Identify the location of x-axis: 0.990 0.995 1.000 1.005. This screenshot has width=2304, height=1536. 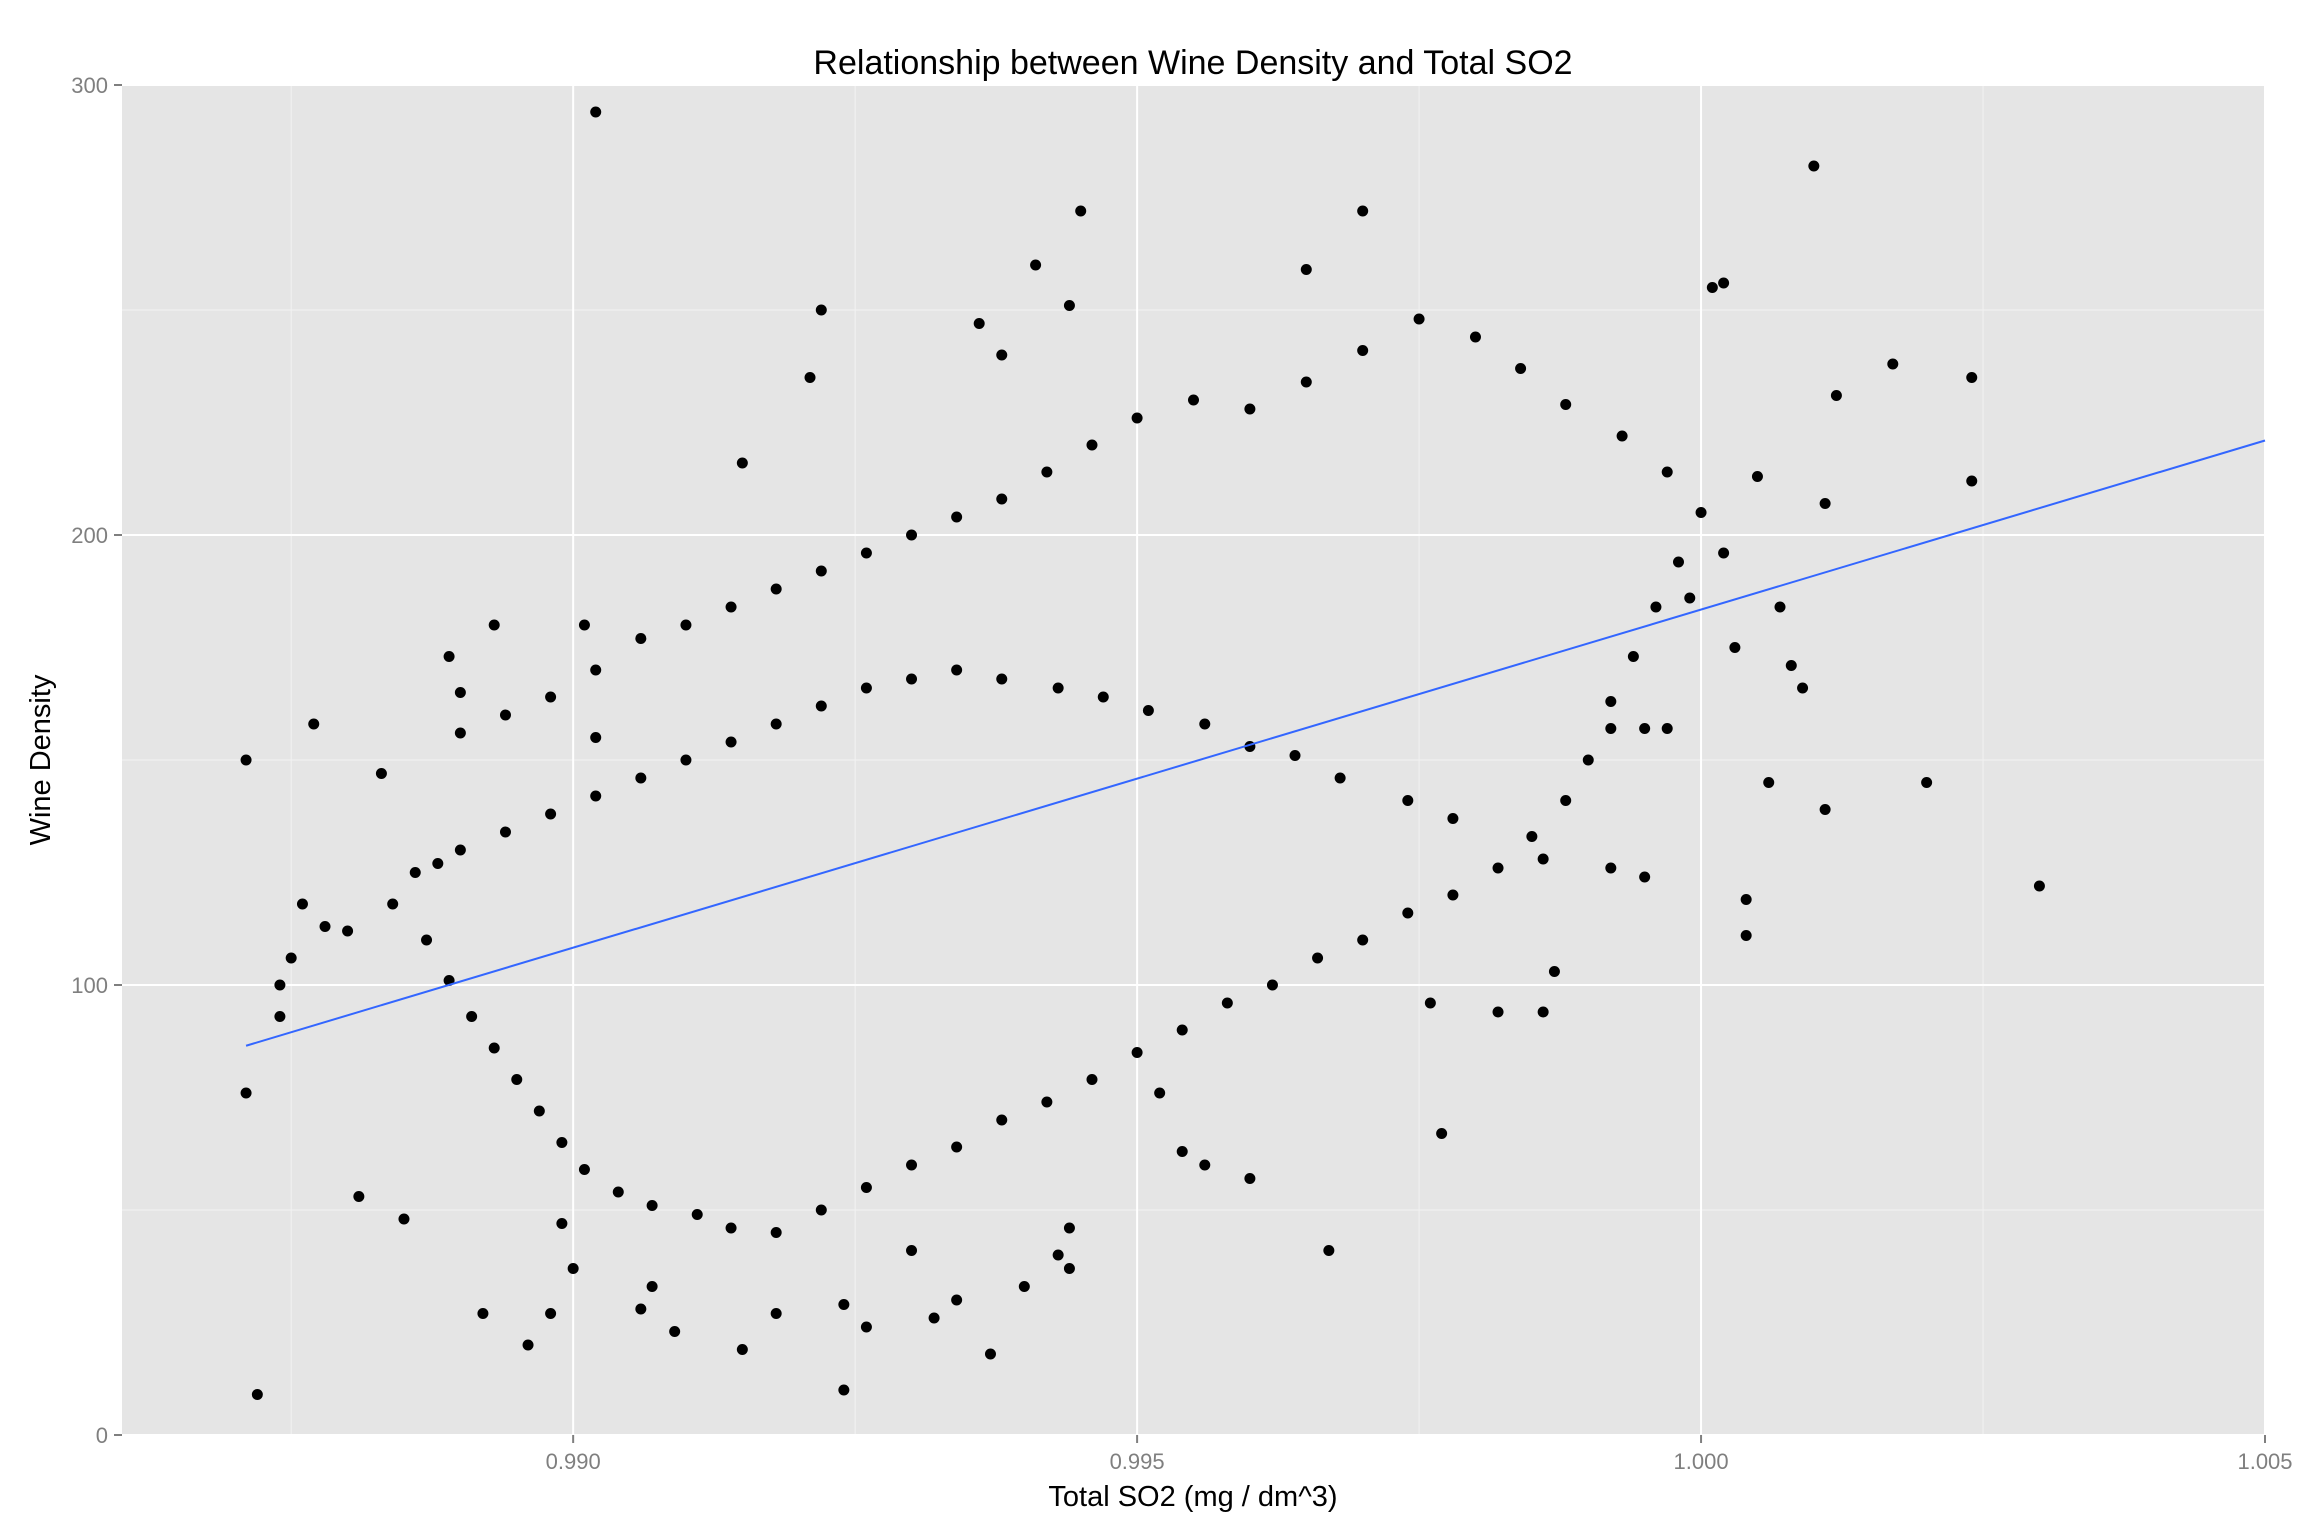
(1419, 1454).